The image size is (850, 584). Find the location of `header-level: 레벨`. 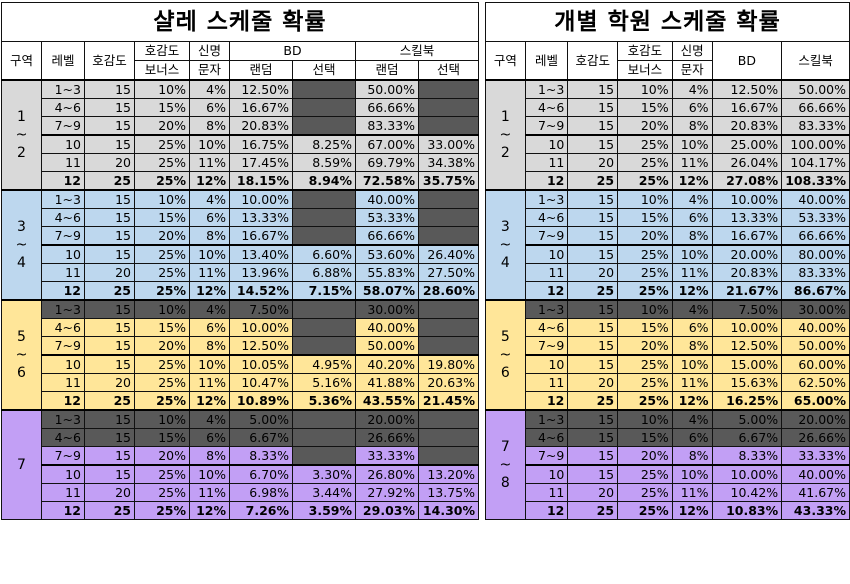

header-level: 레벨 is located at coordinates (546, 61).